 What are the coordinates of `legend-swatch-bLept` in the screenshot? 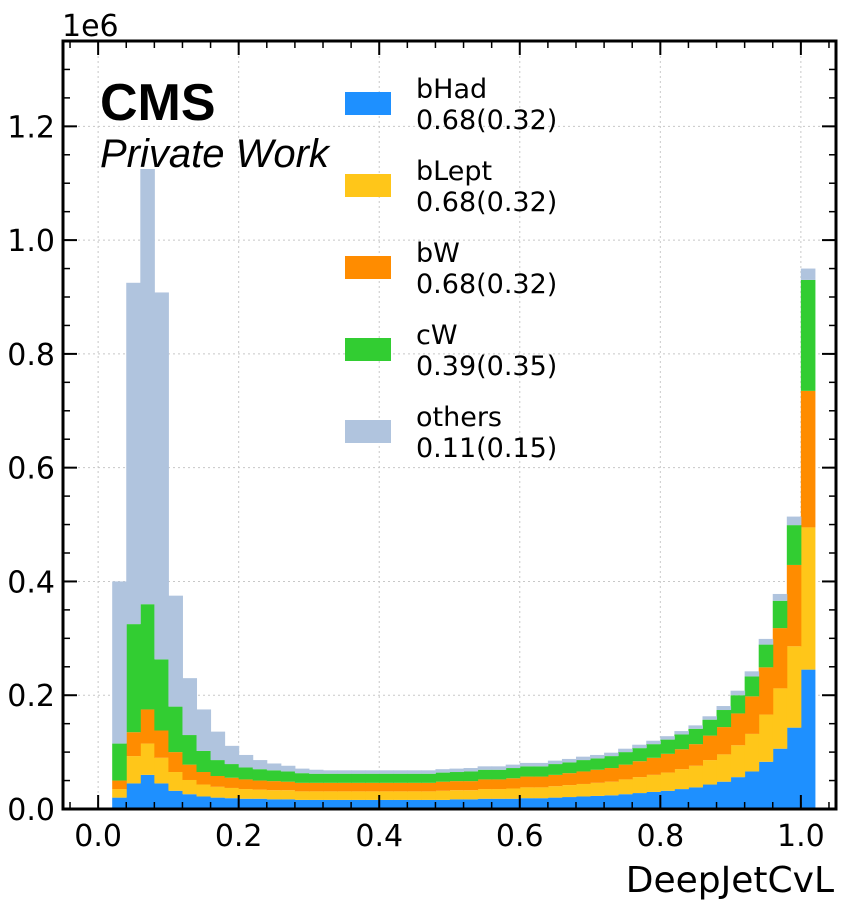 It's located at (368, 185).